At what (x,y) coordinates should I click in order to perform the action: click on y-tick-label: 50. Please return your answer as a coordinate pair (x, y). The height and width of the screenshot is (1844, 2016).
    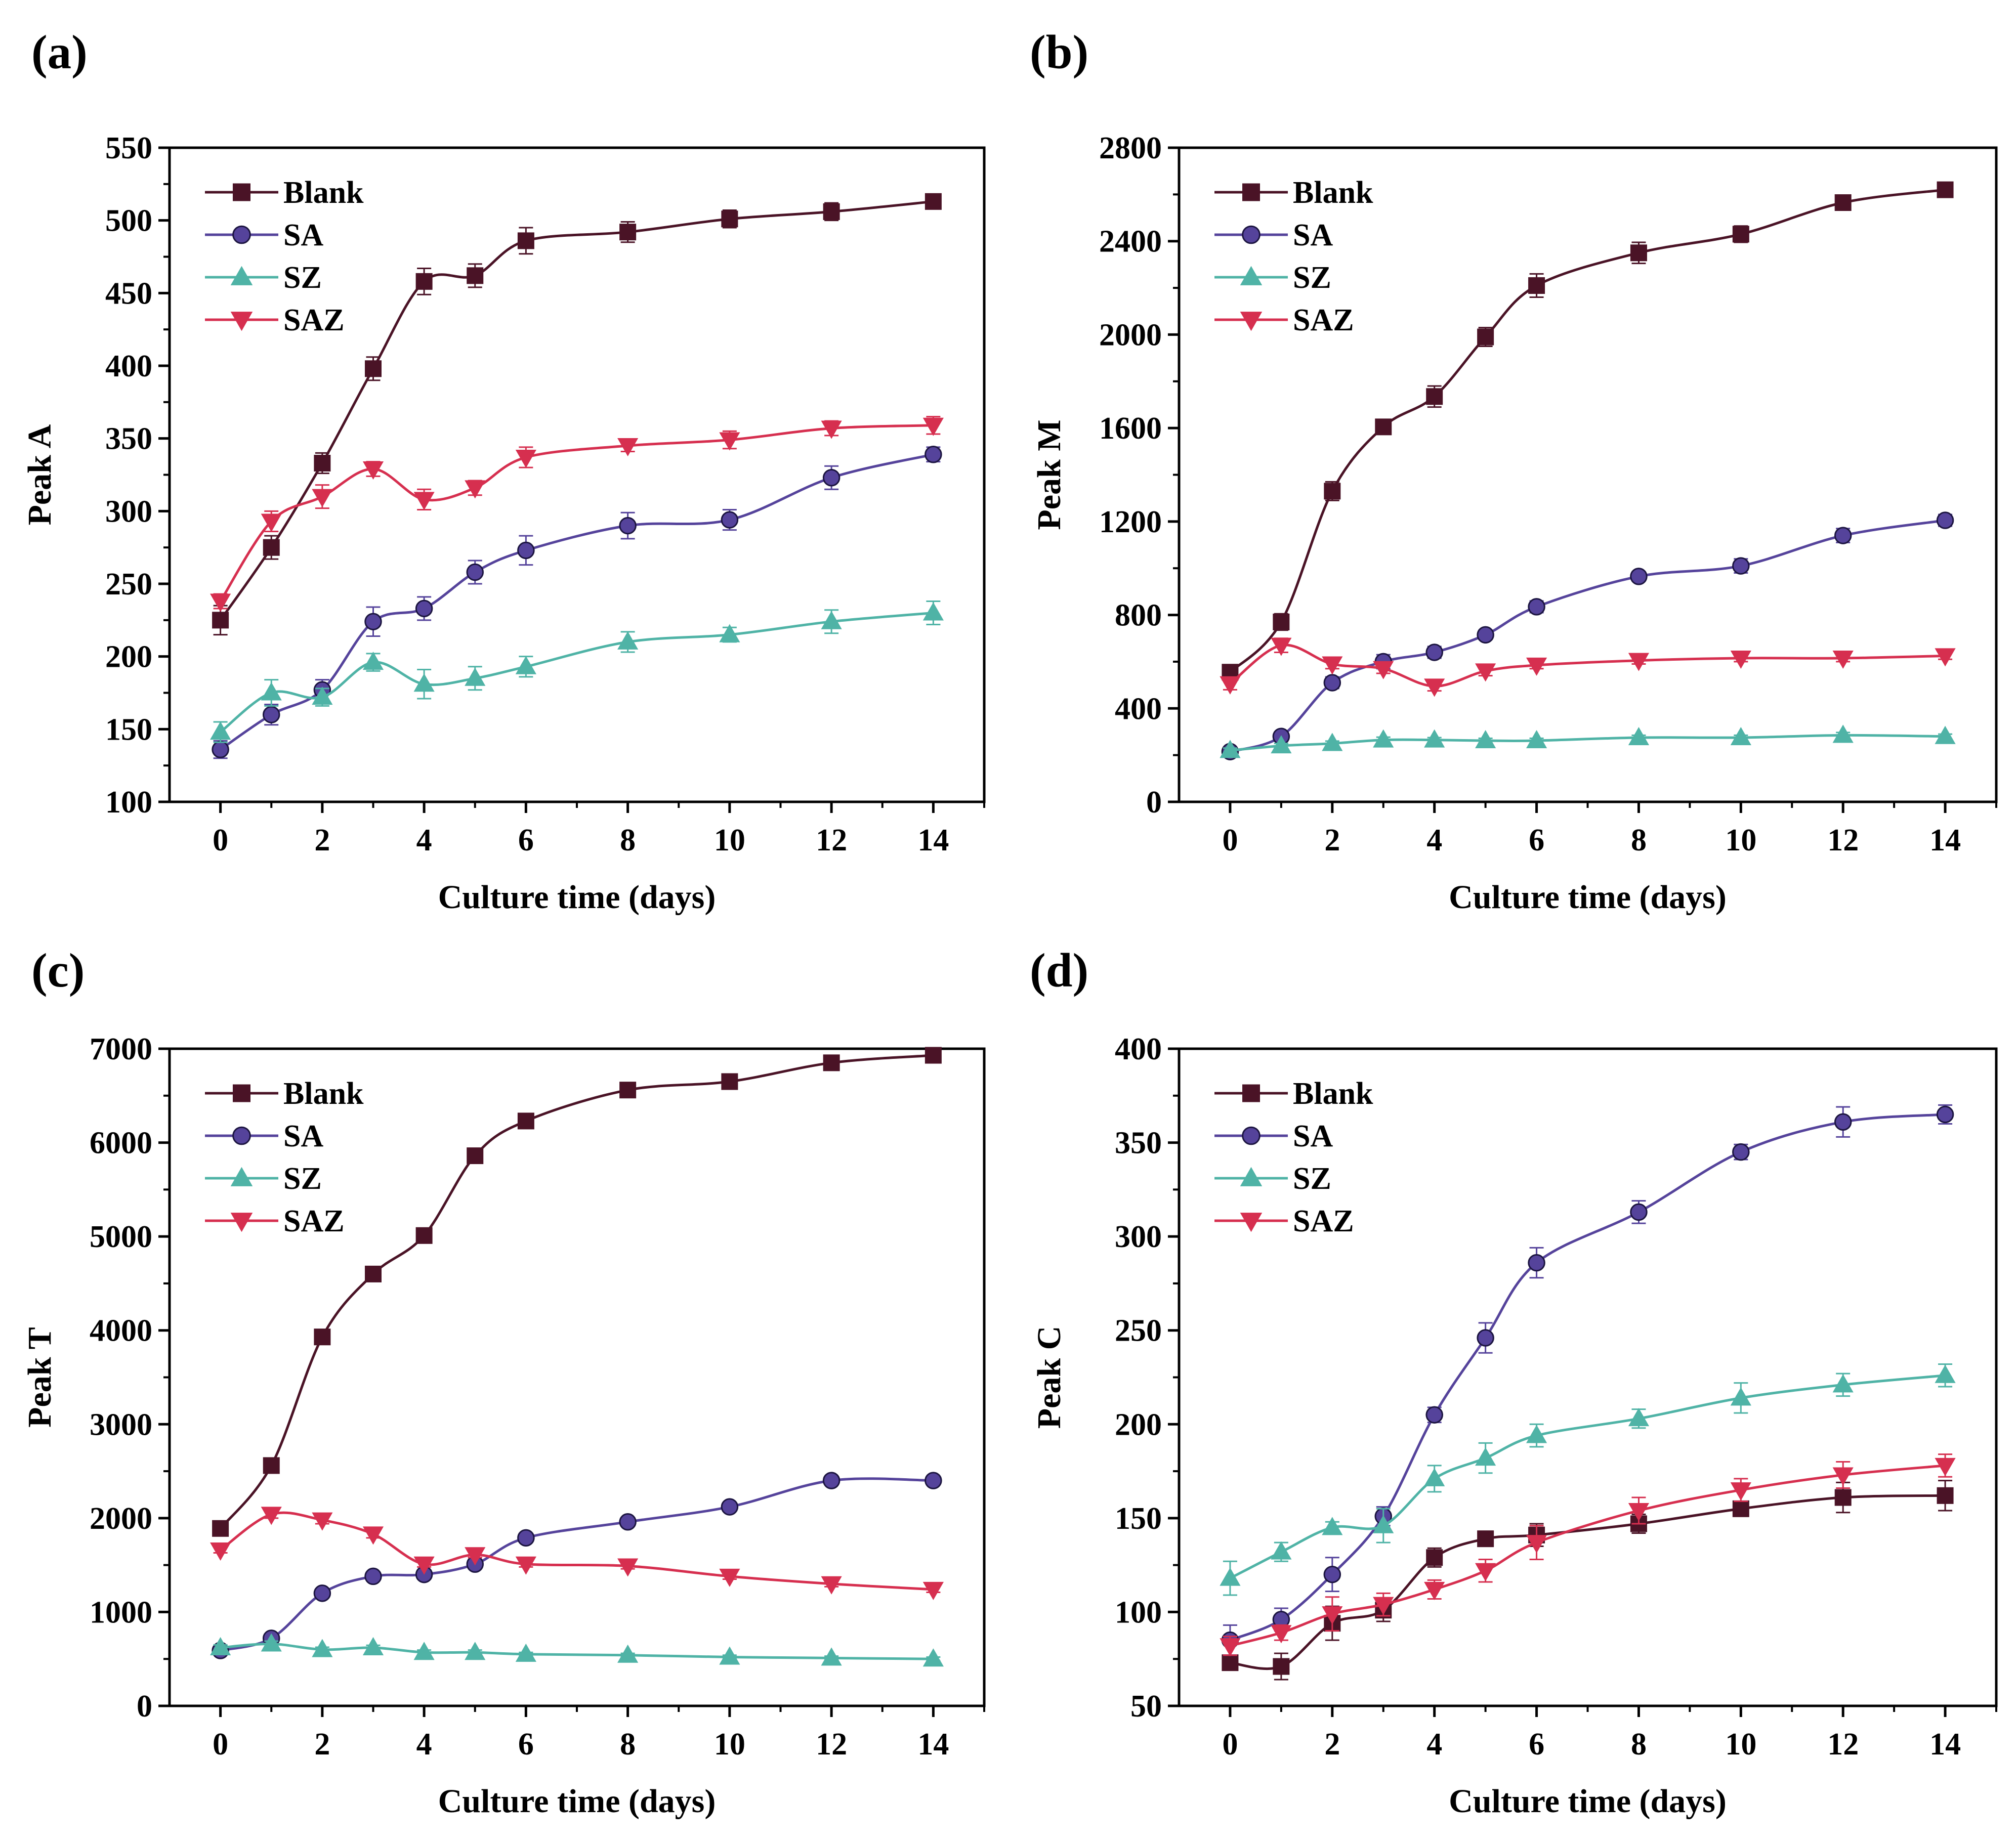
    Looking at the image, I should click on (1146, 1706).